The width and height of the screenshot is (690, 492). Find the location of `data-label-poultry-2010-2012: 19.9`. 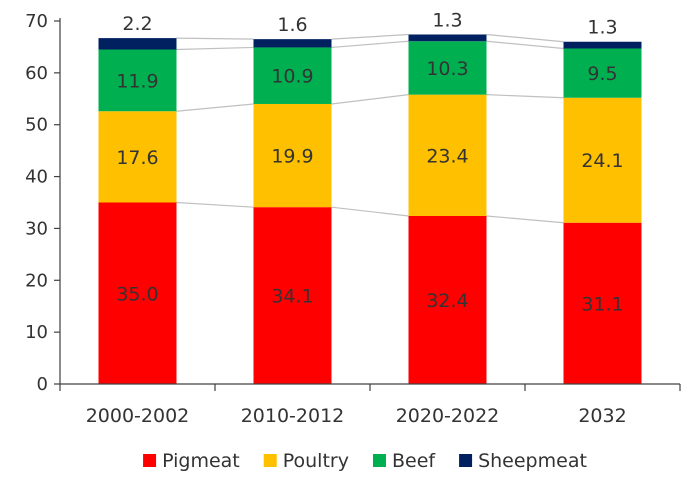

data-label-poultry-2010-2012: 19.9 is located at coordinates (292, 157).